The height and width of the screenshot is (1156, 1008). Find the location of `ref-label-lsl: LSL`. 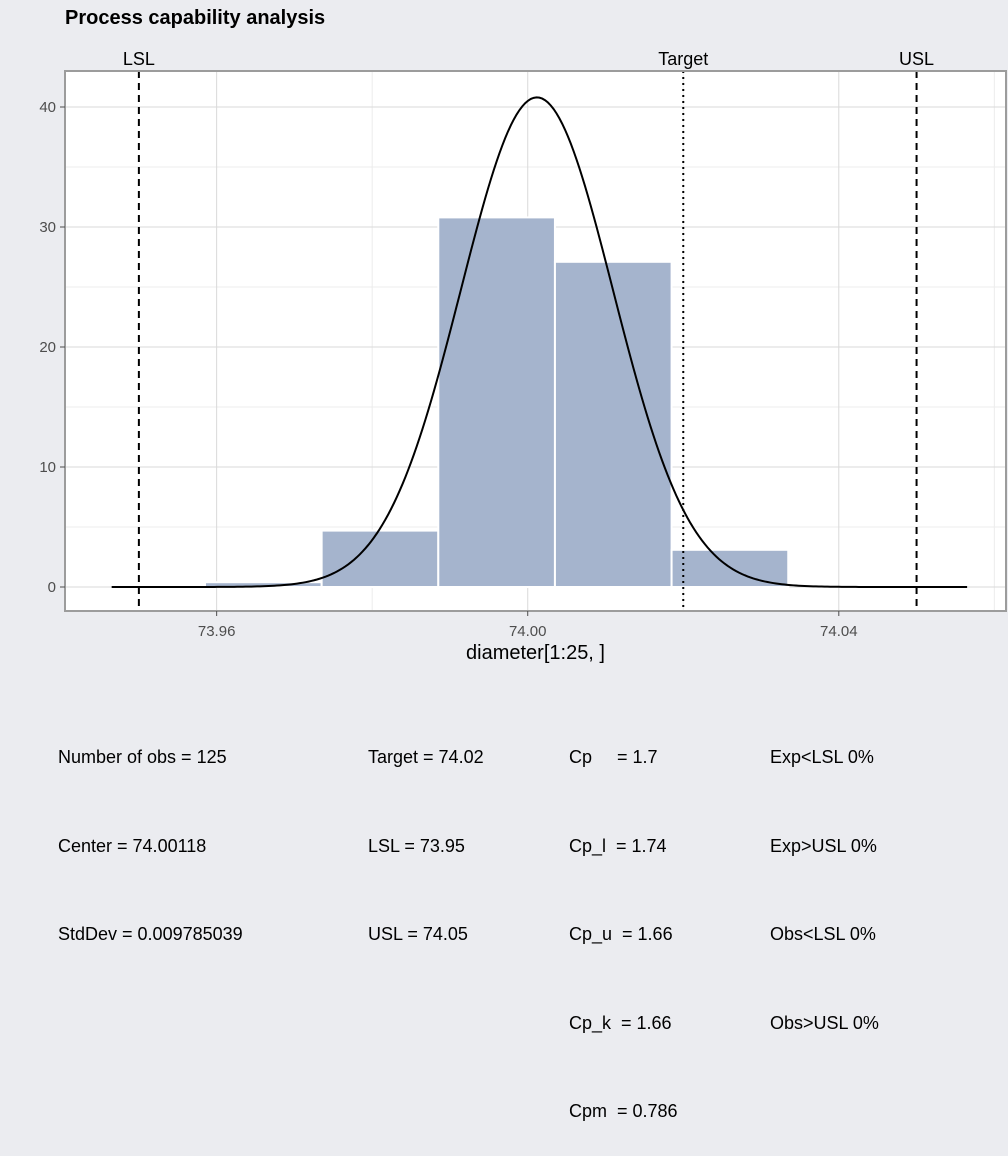

ref-label-lsl: LSL is located at coordinates (139, 59).